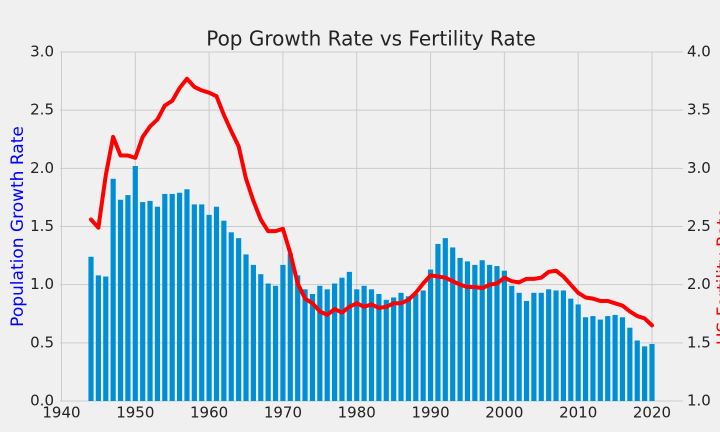 The width and height of the screenshot is (720, 432). I want to click on x-tick-label: 2020, so click(652, 413).